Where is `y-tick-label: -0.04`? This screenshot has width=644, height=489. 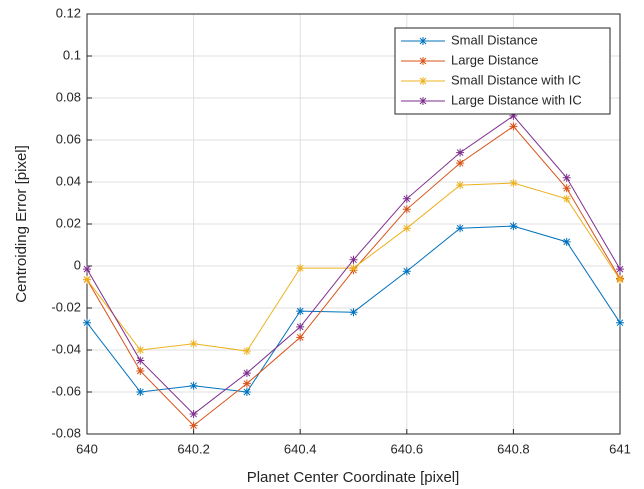 y-tick-label: -0.04 is located at coordinates (66, 348).